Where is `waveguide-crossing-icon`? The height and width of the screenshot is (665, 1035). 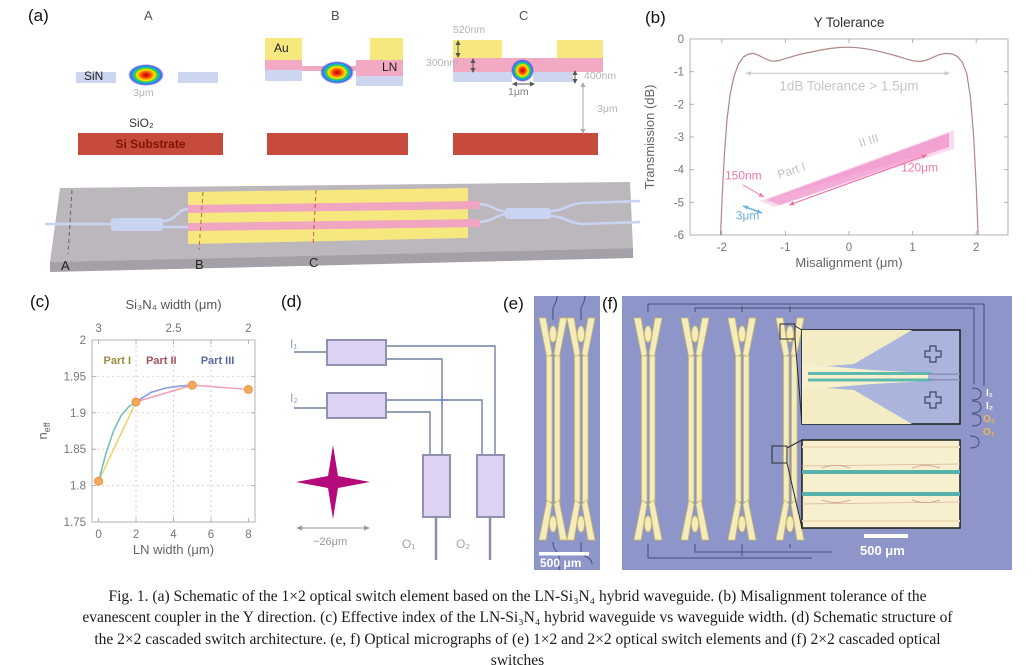
waveguide-crossing-icon is located at coordinates (333, 482).